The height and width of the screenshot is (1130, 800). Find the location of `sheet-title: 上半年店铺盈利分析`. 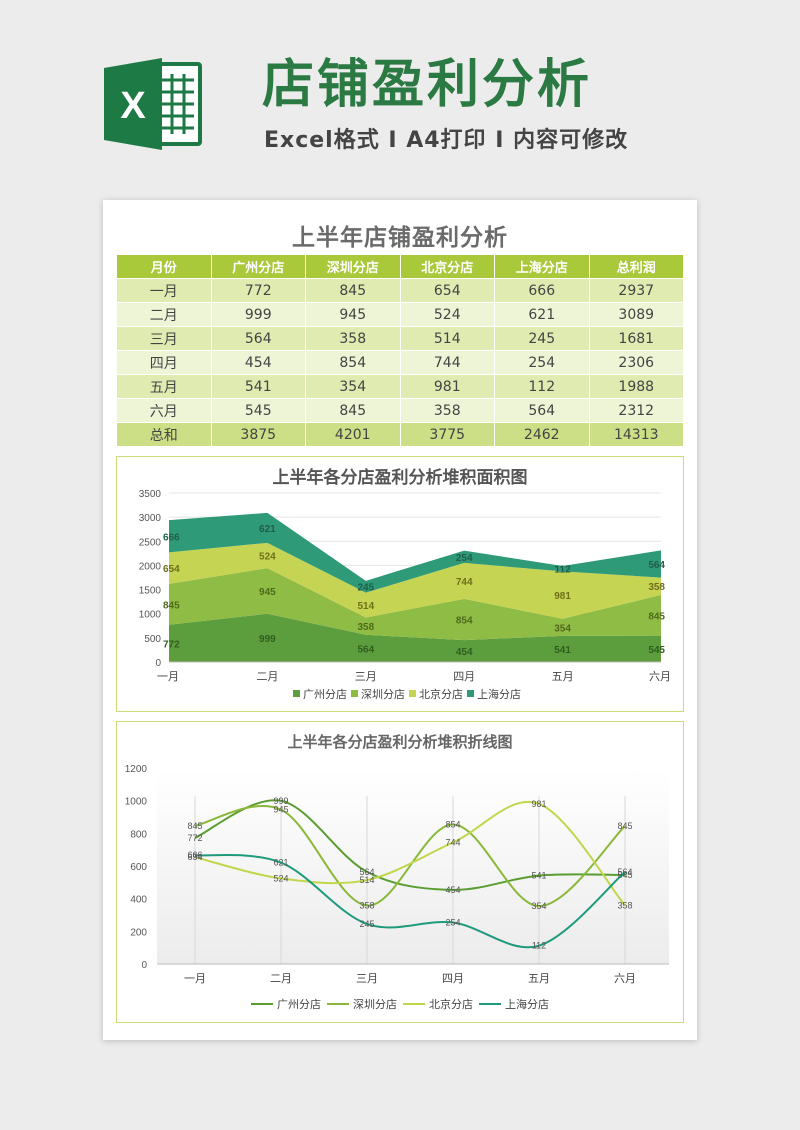

sheet-title: 上半年店铺盈利分析 is located at coordinates (400, 238).